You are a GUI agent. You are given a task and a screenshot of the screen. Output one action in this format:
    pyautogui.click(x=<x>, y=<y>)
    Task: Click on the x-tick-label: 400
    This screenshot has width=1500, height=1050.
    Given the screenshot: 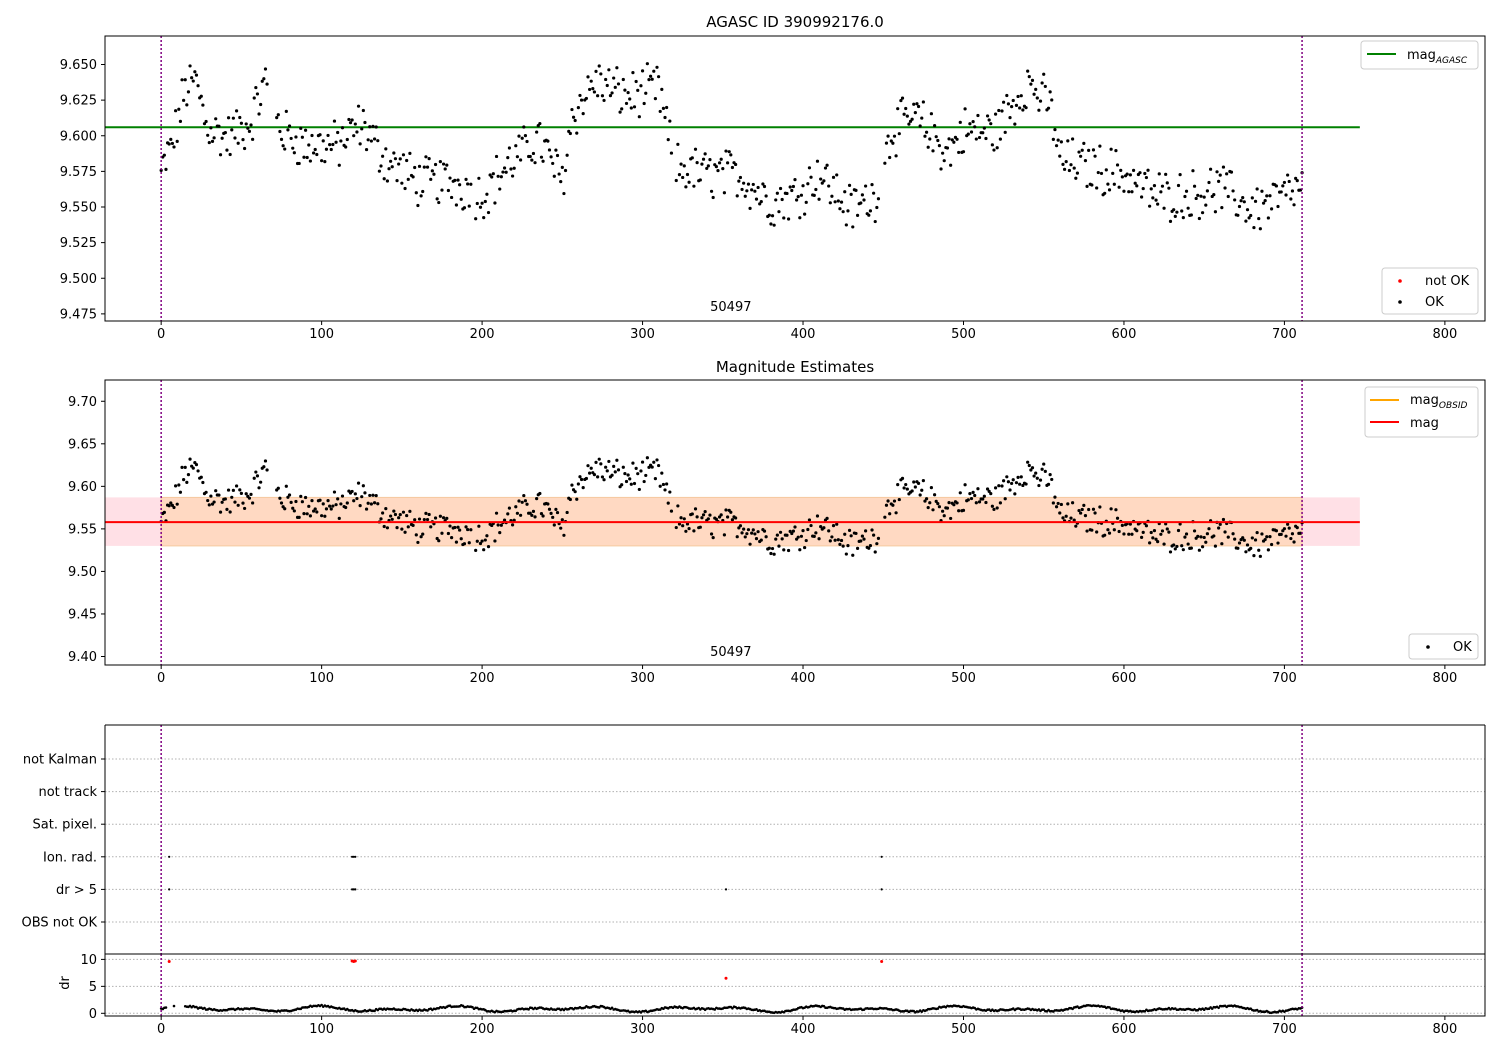 What is the action you would take?
    pyautogui.click(x=803, y=678)
    